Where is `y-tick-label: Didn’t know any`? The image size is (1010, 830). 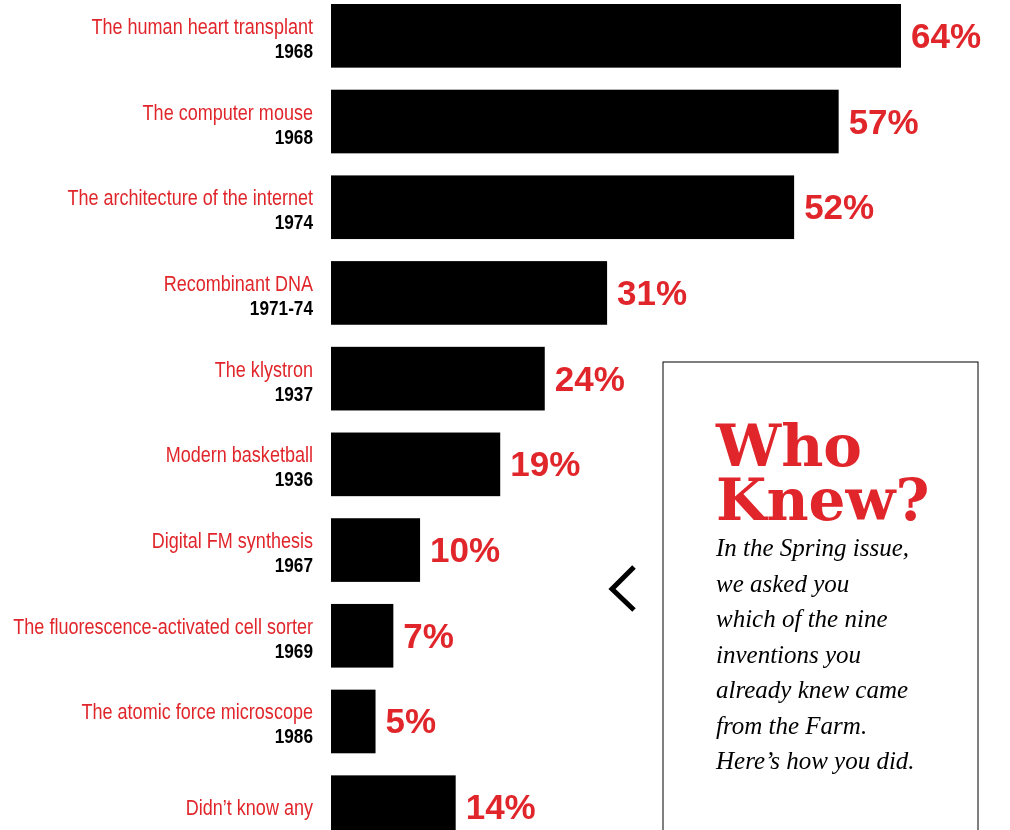
y-tick-label: Didn’t know any is located at coordinates (249, 807).